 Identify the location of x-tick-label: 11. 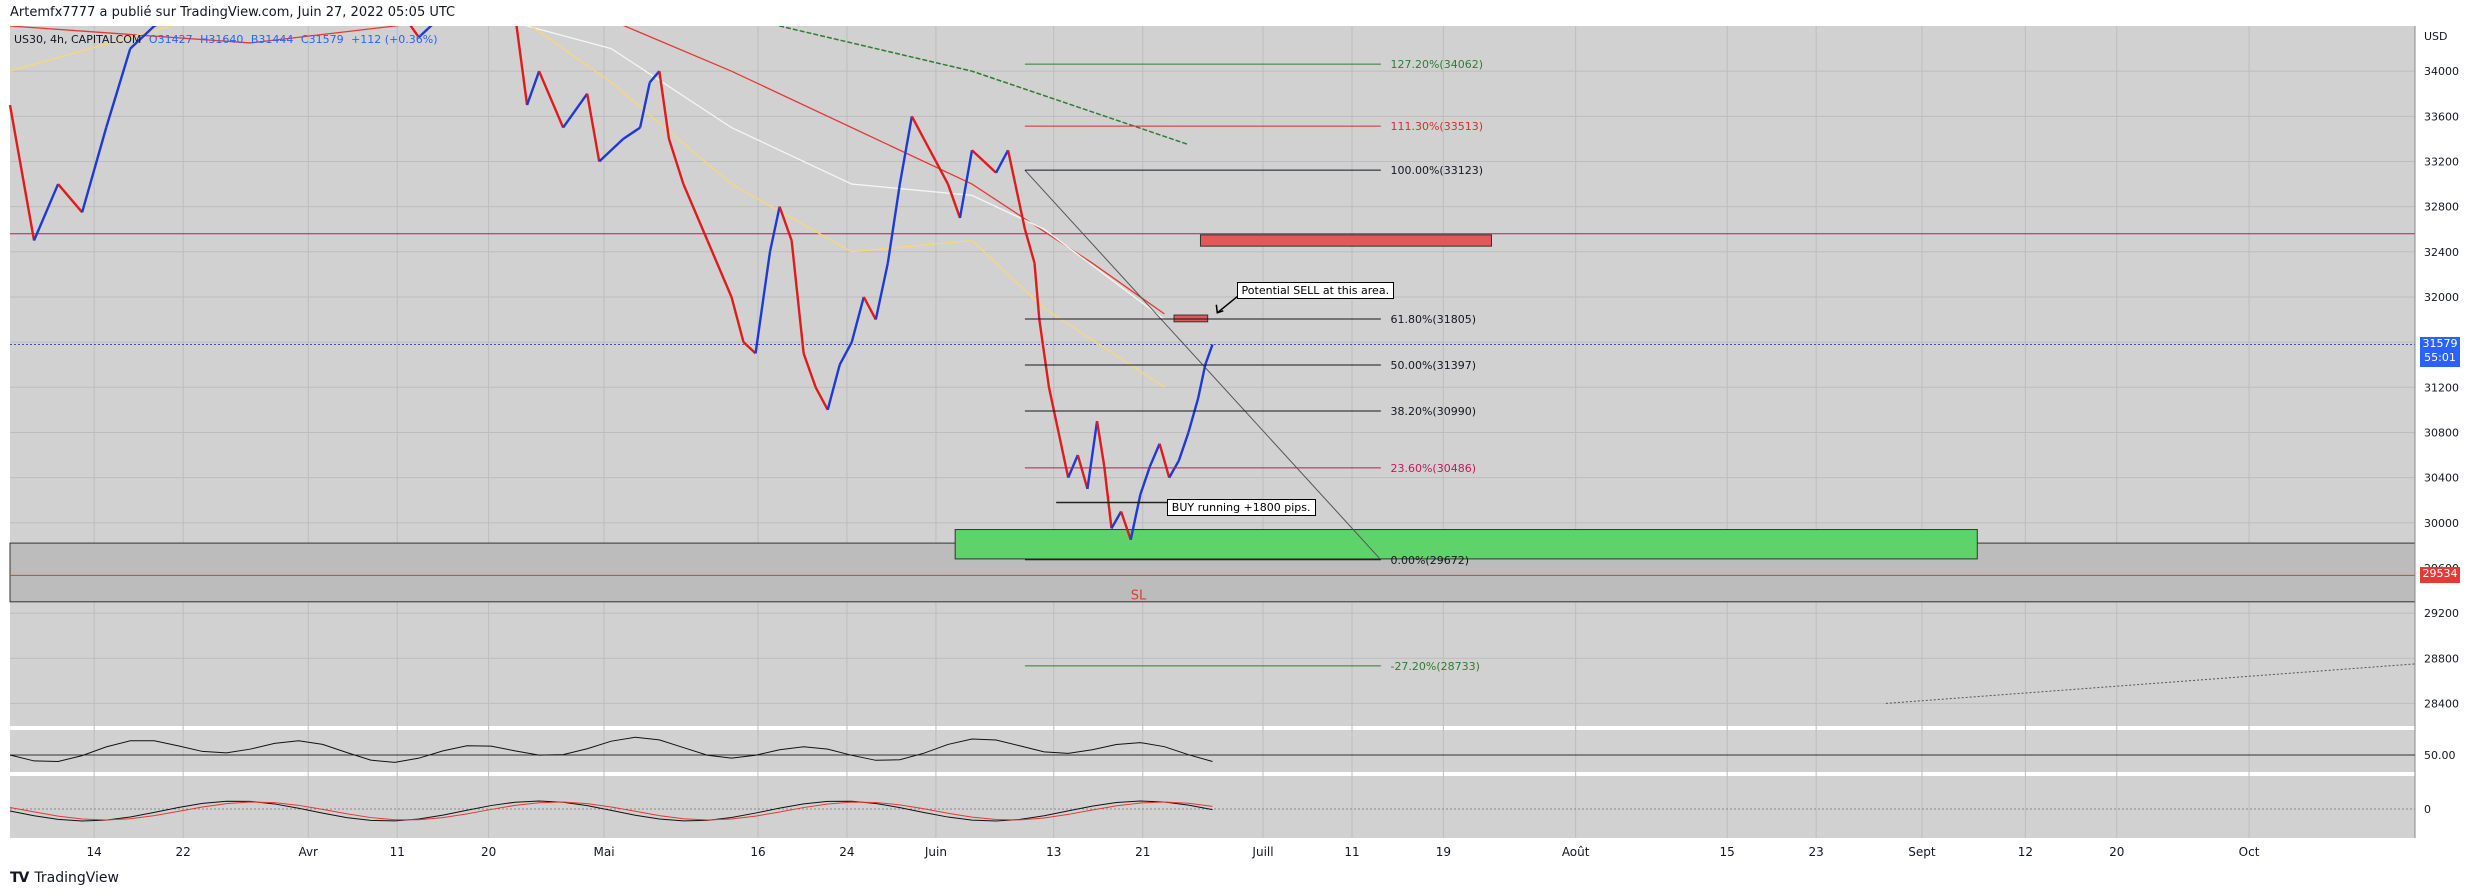
(397, 852).